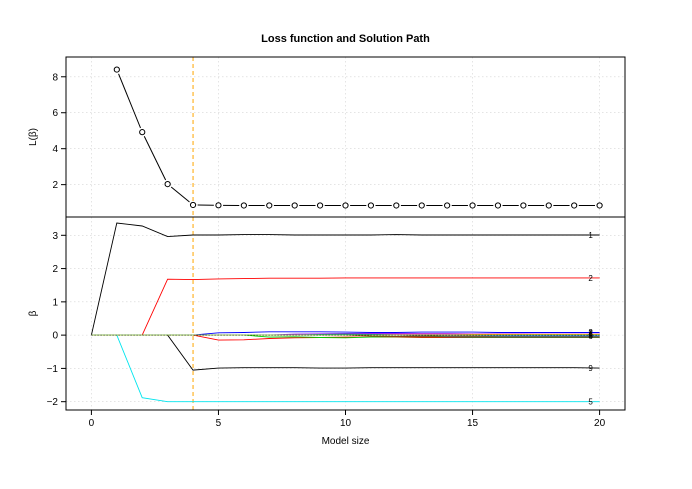 This screenshot has height=489, width=692. I want to click on end-label: 3, so click(590, 333).